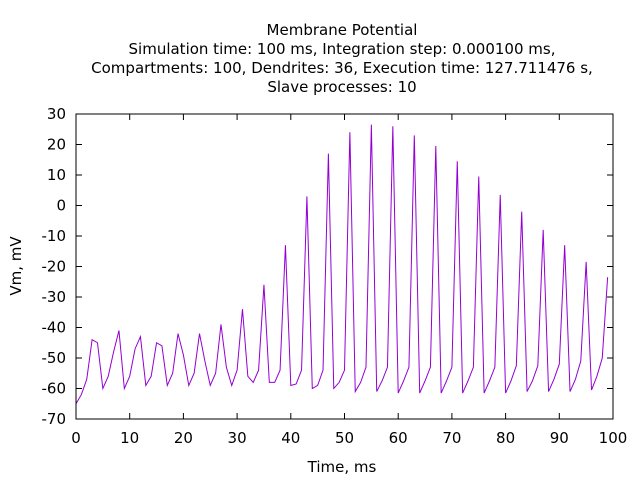 The width and height of the screenshot is (640, 480). What do you see at coordinates (559, 438) in the screenshot?
I see `x-tick-label-90: 90` at bounding box center [559, 438].